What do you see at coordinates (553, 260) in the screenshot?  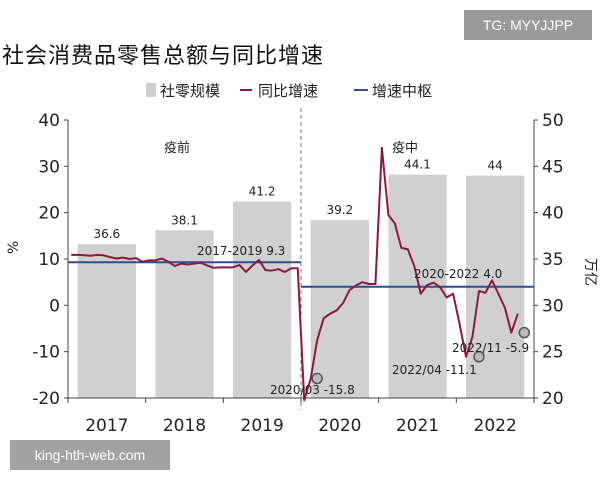 I see `y-right-tick-label: 35` at bounding box center [553, 260].